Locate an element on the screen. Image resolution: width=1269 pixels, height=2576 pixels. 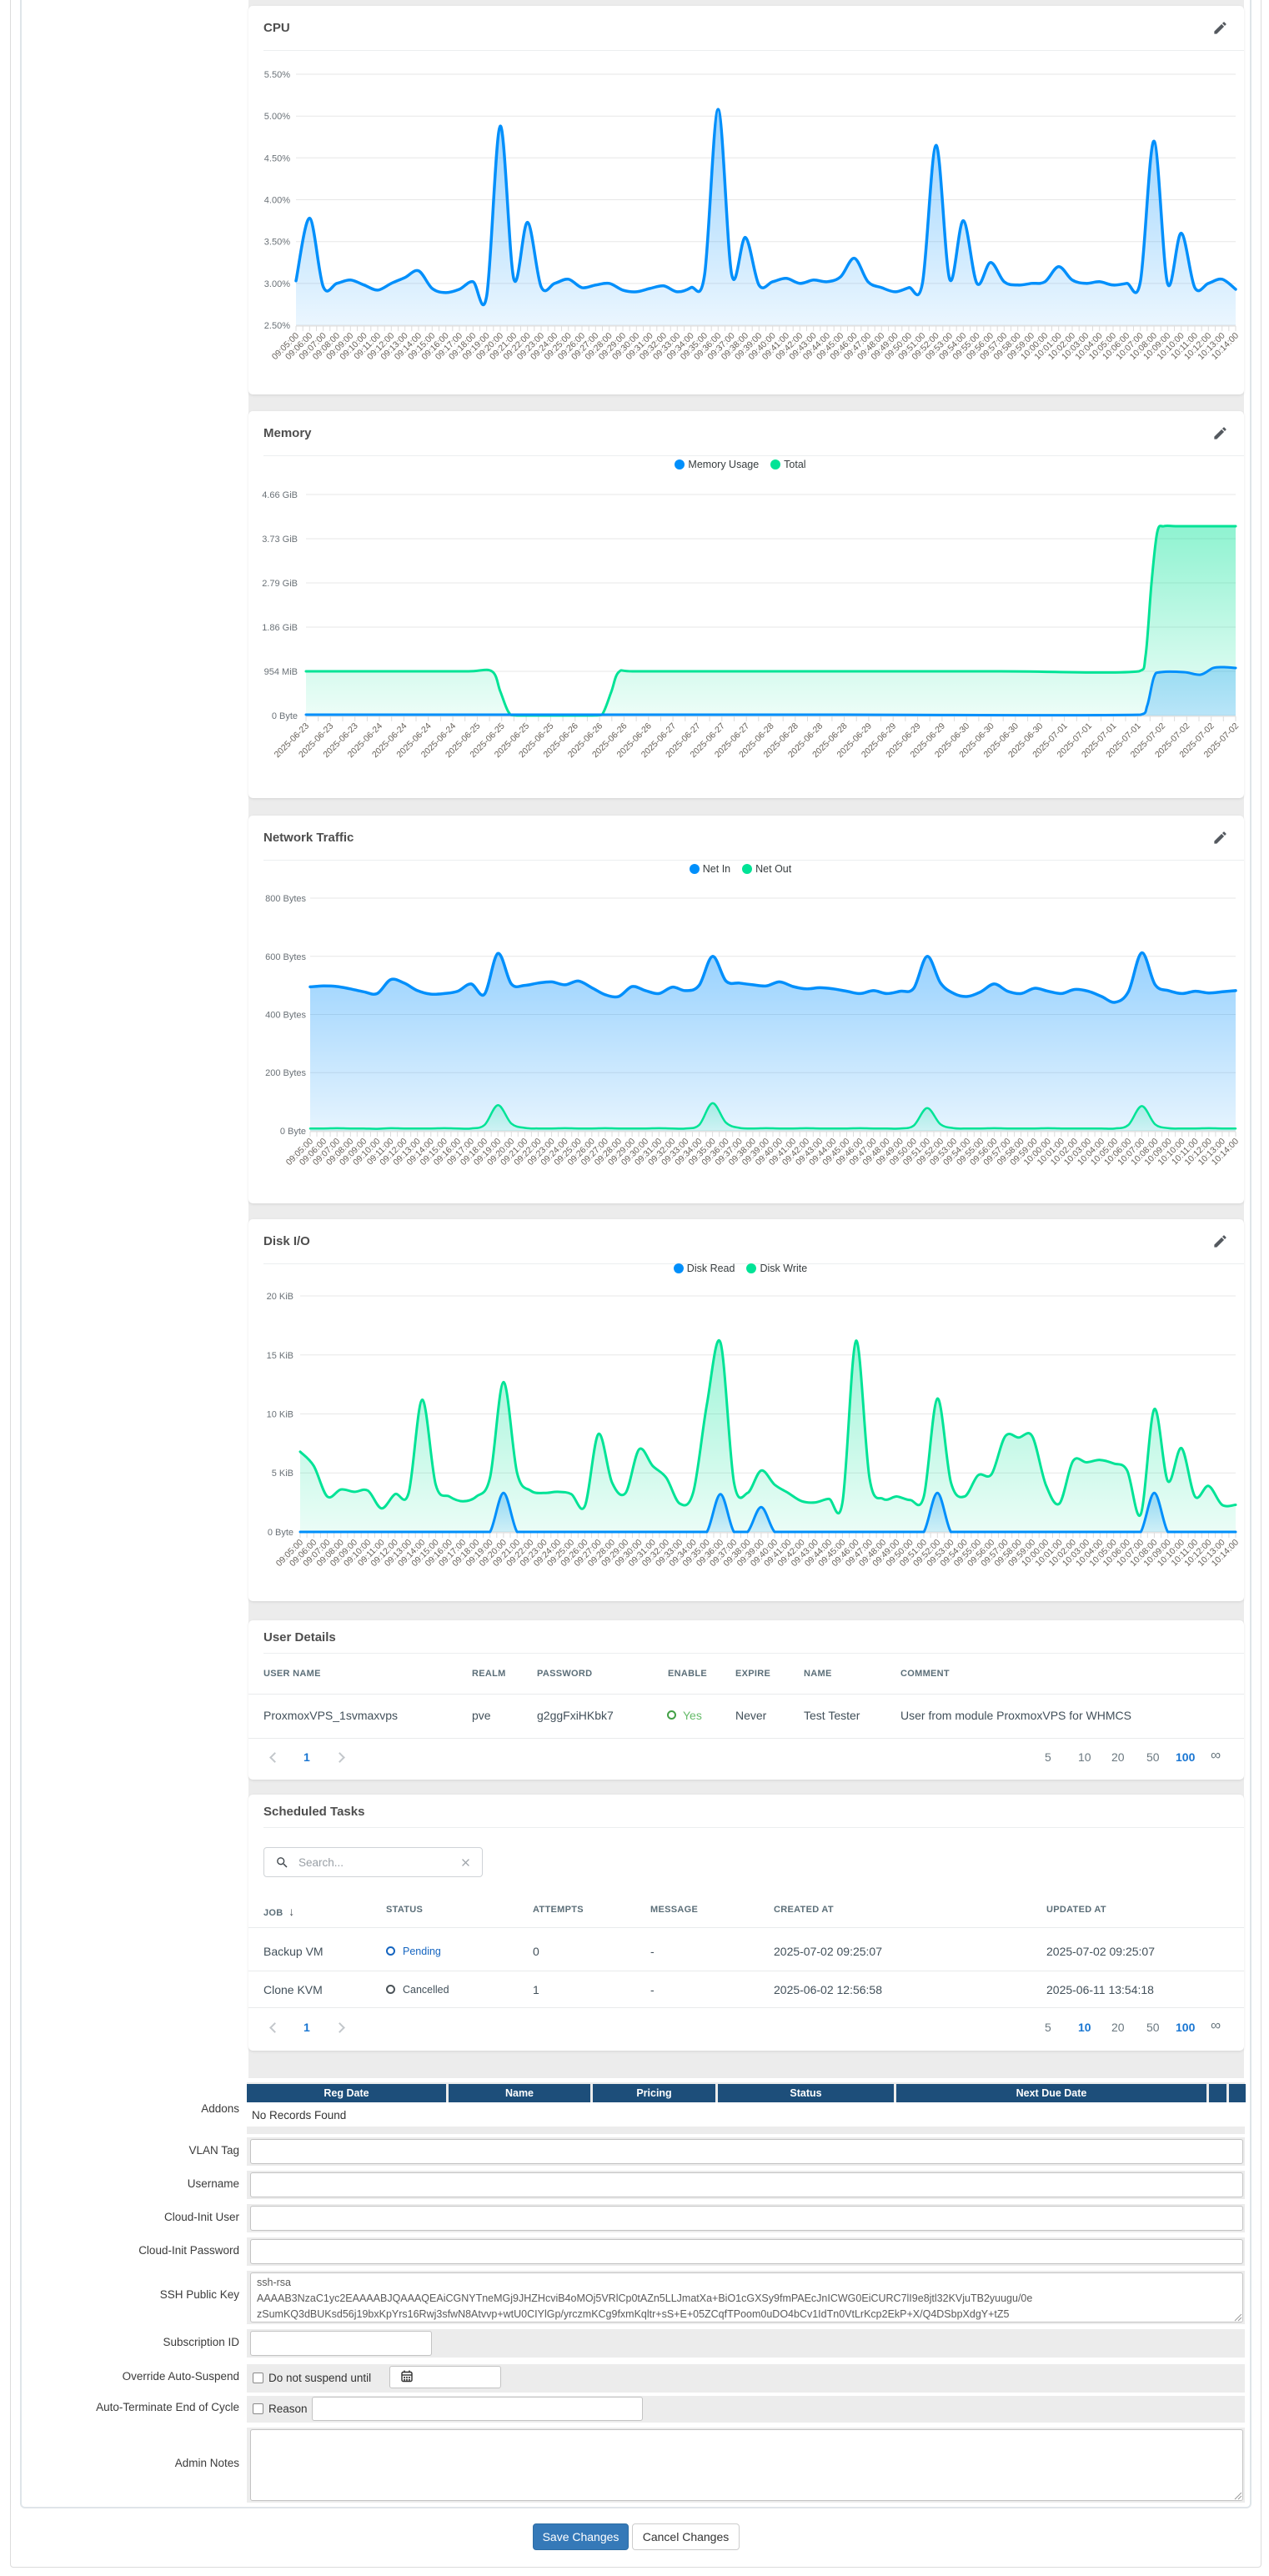
svg-text: 3.50% is located at coordinates (277, 243).